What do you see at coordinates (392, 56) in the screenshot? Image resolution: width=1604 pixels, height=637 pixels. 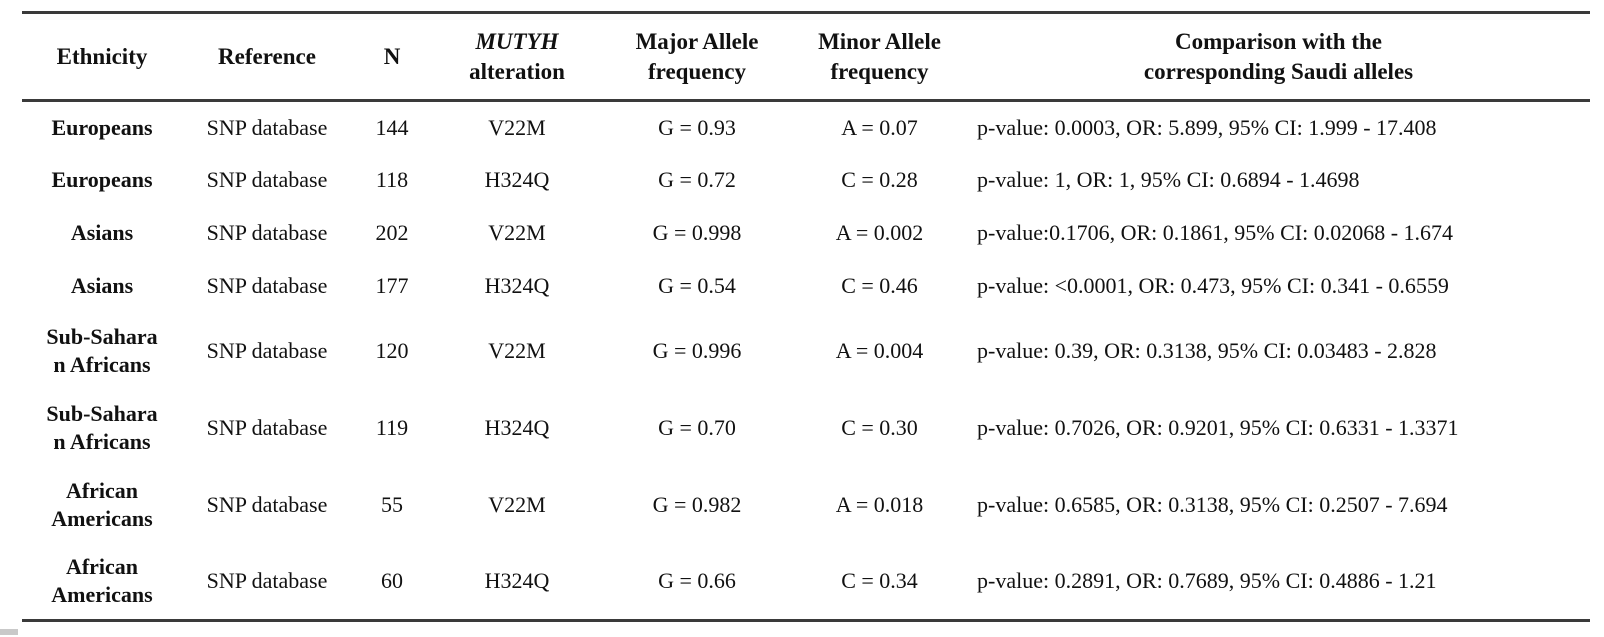 I see `col-header-n: N` at bounding box center [392, 56].